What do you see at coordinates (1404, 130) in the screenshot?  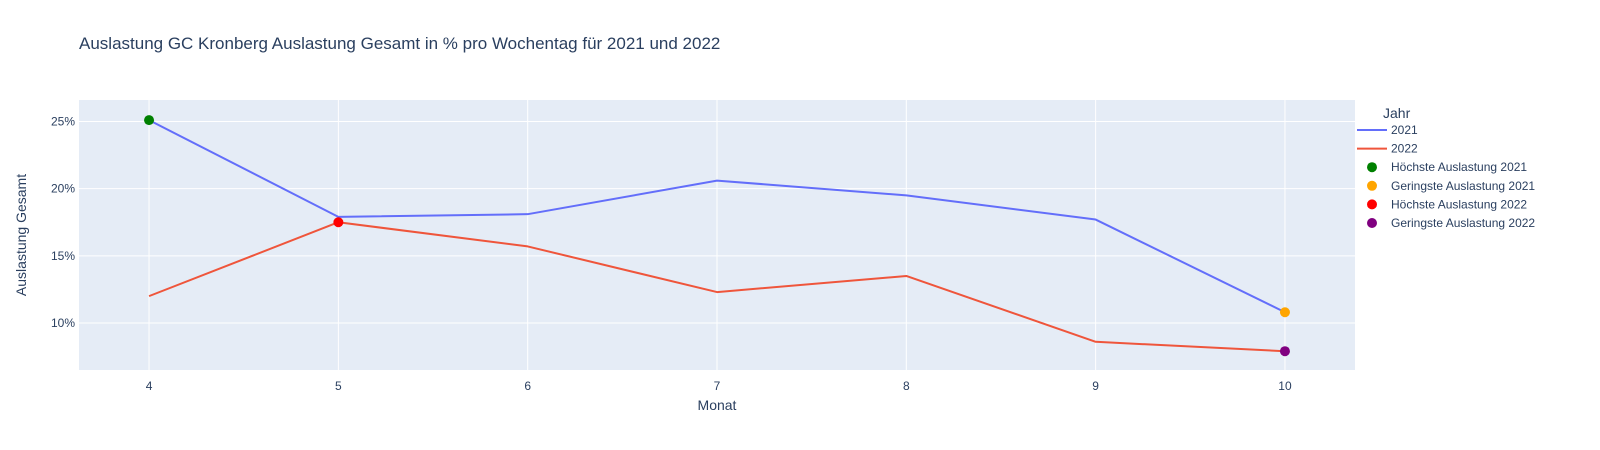 I see `legend-item-label: 2021` at bounding box center [1404, 130].